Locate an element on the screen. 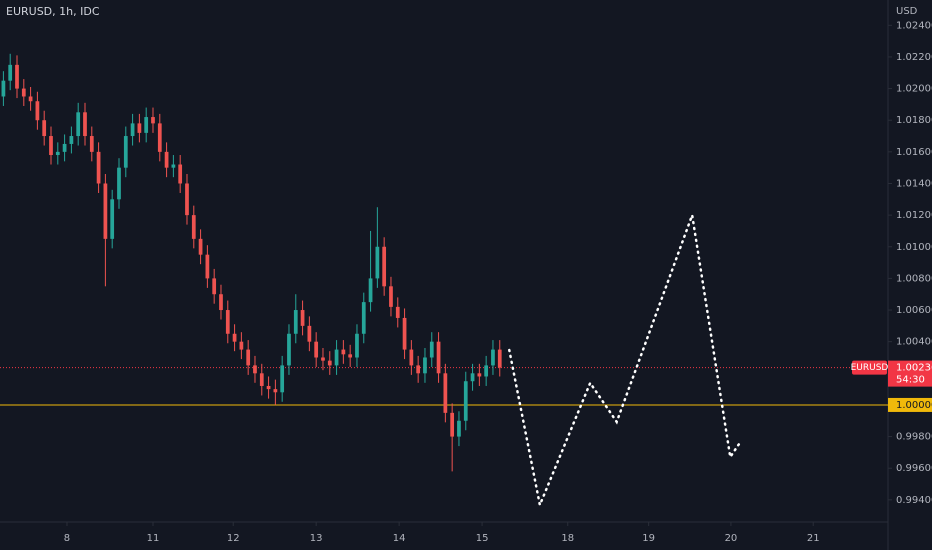 This screenshot has width=932, height=550. countdown-label: 54:30 is located at coordinates (910, 380).